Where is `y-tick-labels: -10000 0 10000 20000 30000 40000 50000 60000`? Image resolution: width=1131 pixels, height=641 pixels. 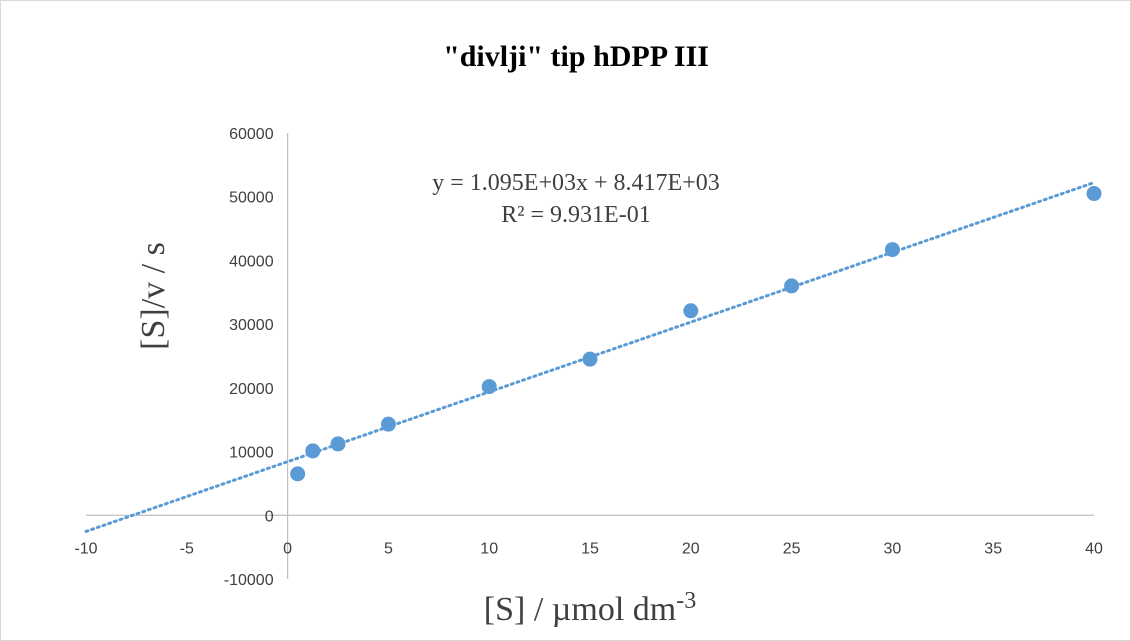
y-tick-labels: -10000 0 10000 20000 30000 40000 50000 60000 is located at coordinates (249, 357).